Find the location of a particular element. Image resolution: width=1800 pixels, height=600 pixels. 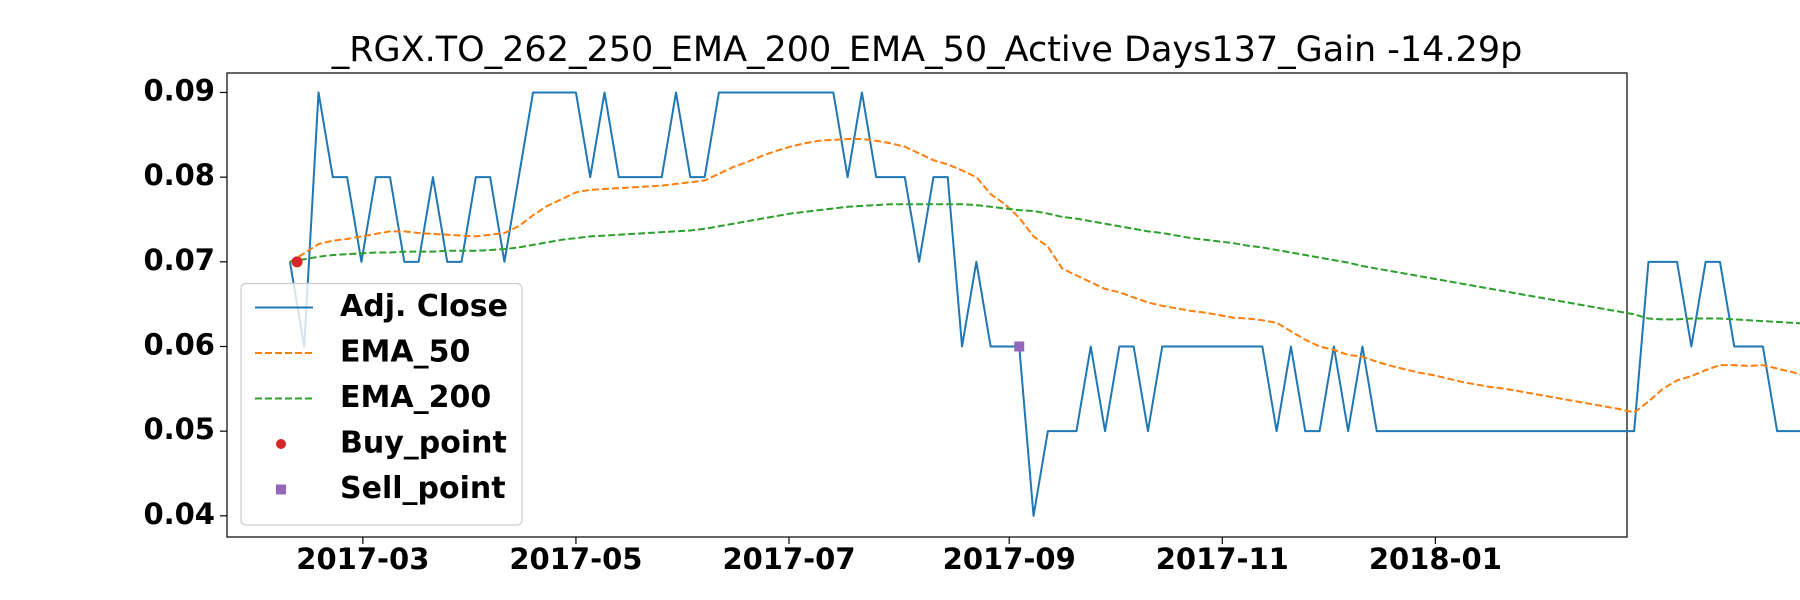

x-tick-label: 2017-09 is located at coordinates (1009, 559).